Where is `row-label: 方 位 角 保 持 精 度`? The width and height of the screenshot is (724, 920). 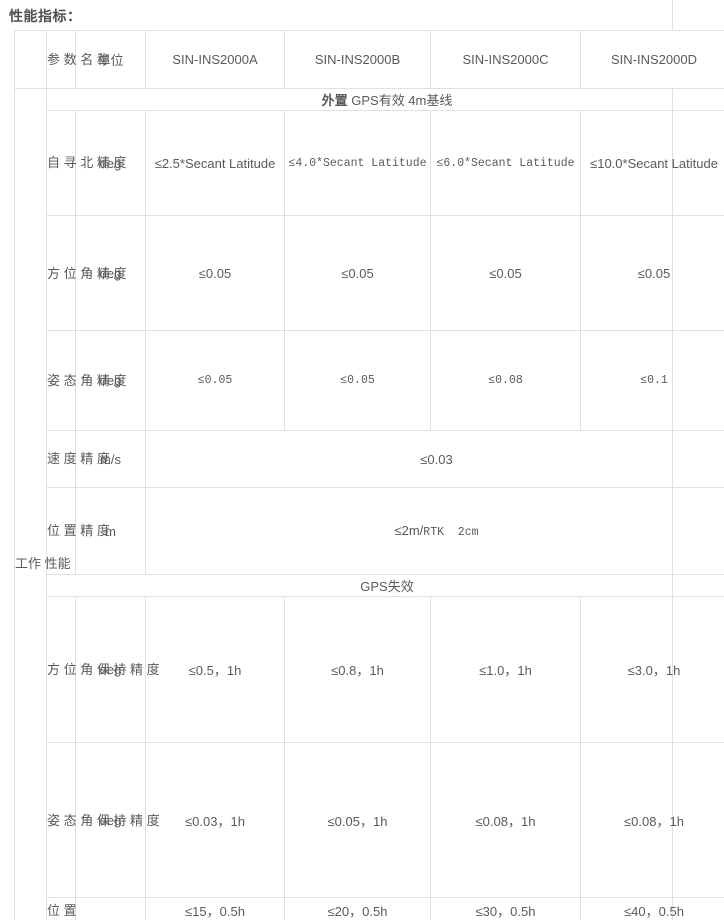 row-label: 方 位 角 保 持 精 度 is located at coordinates (103, 669).